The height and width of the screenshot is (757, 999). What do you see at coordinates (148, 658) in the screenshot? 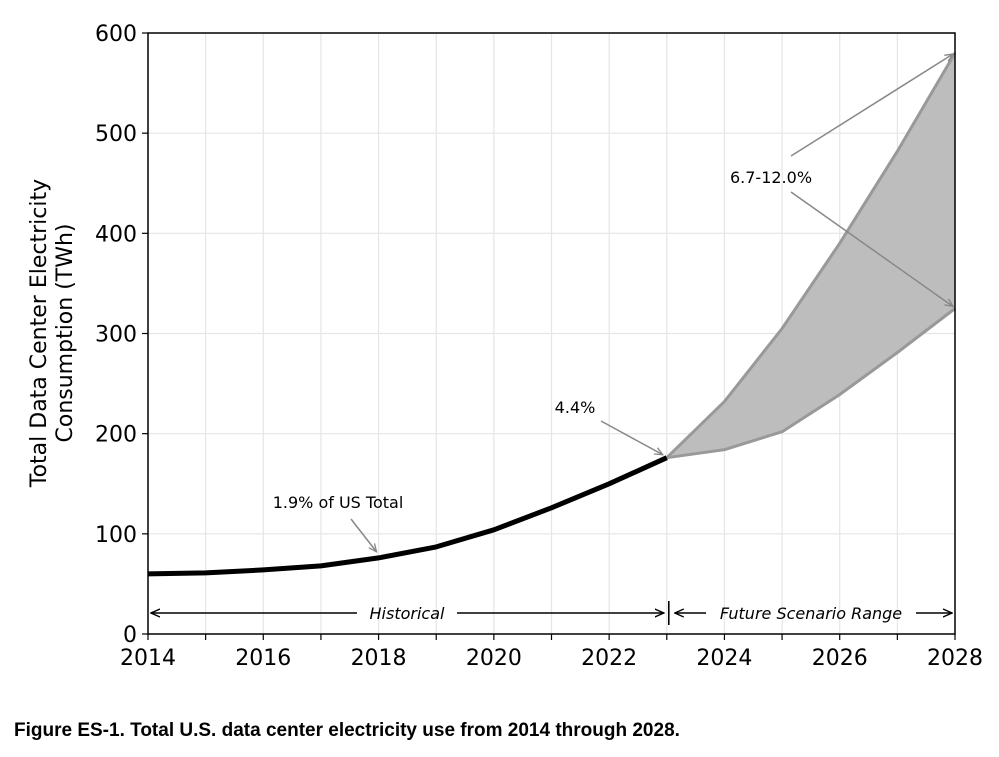
I see `x-tick-label: 2014` at bounding box center [148, 658].